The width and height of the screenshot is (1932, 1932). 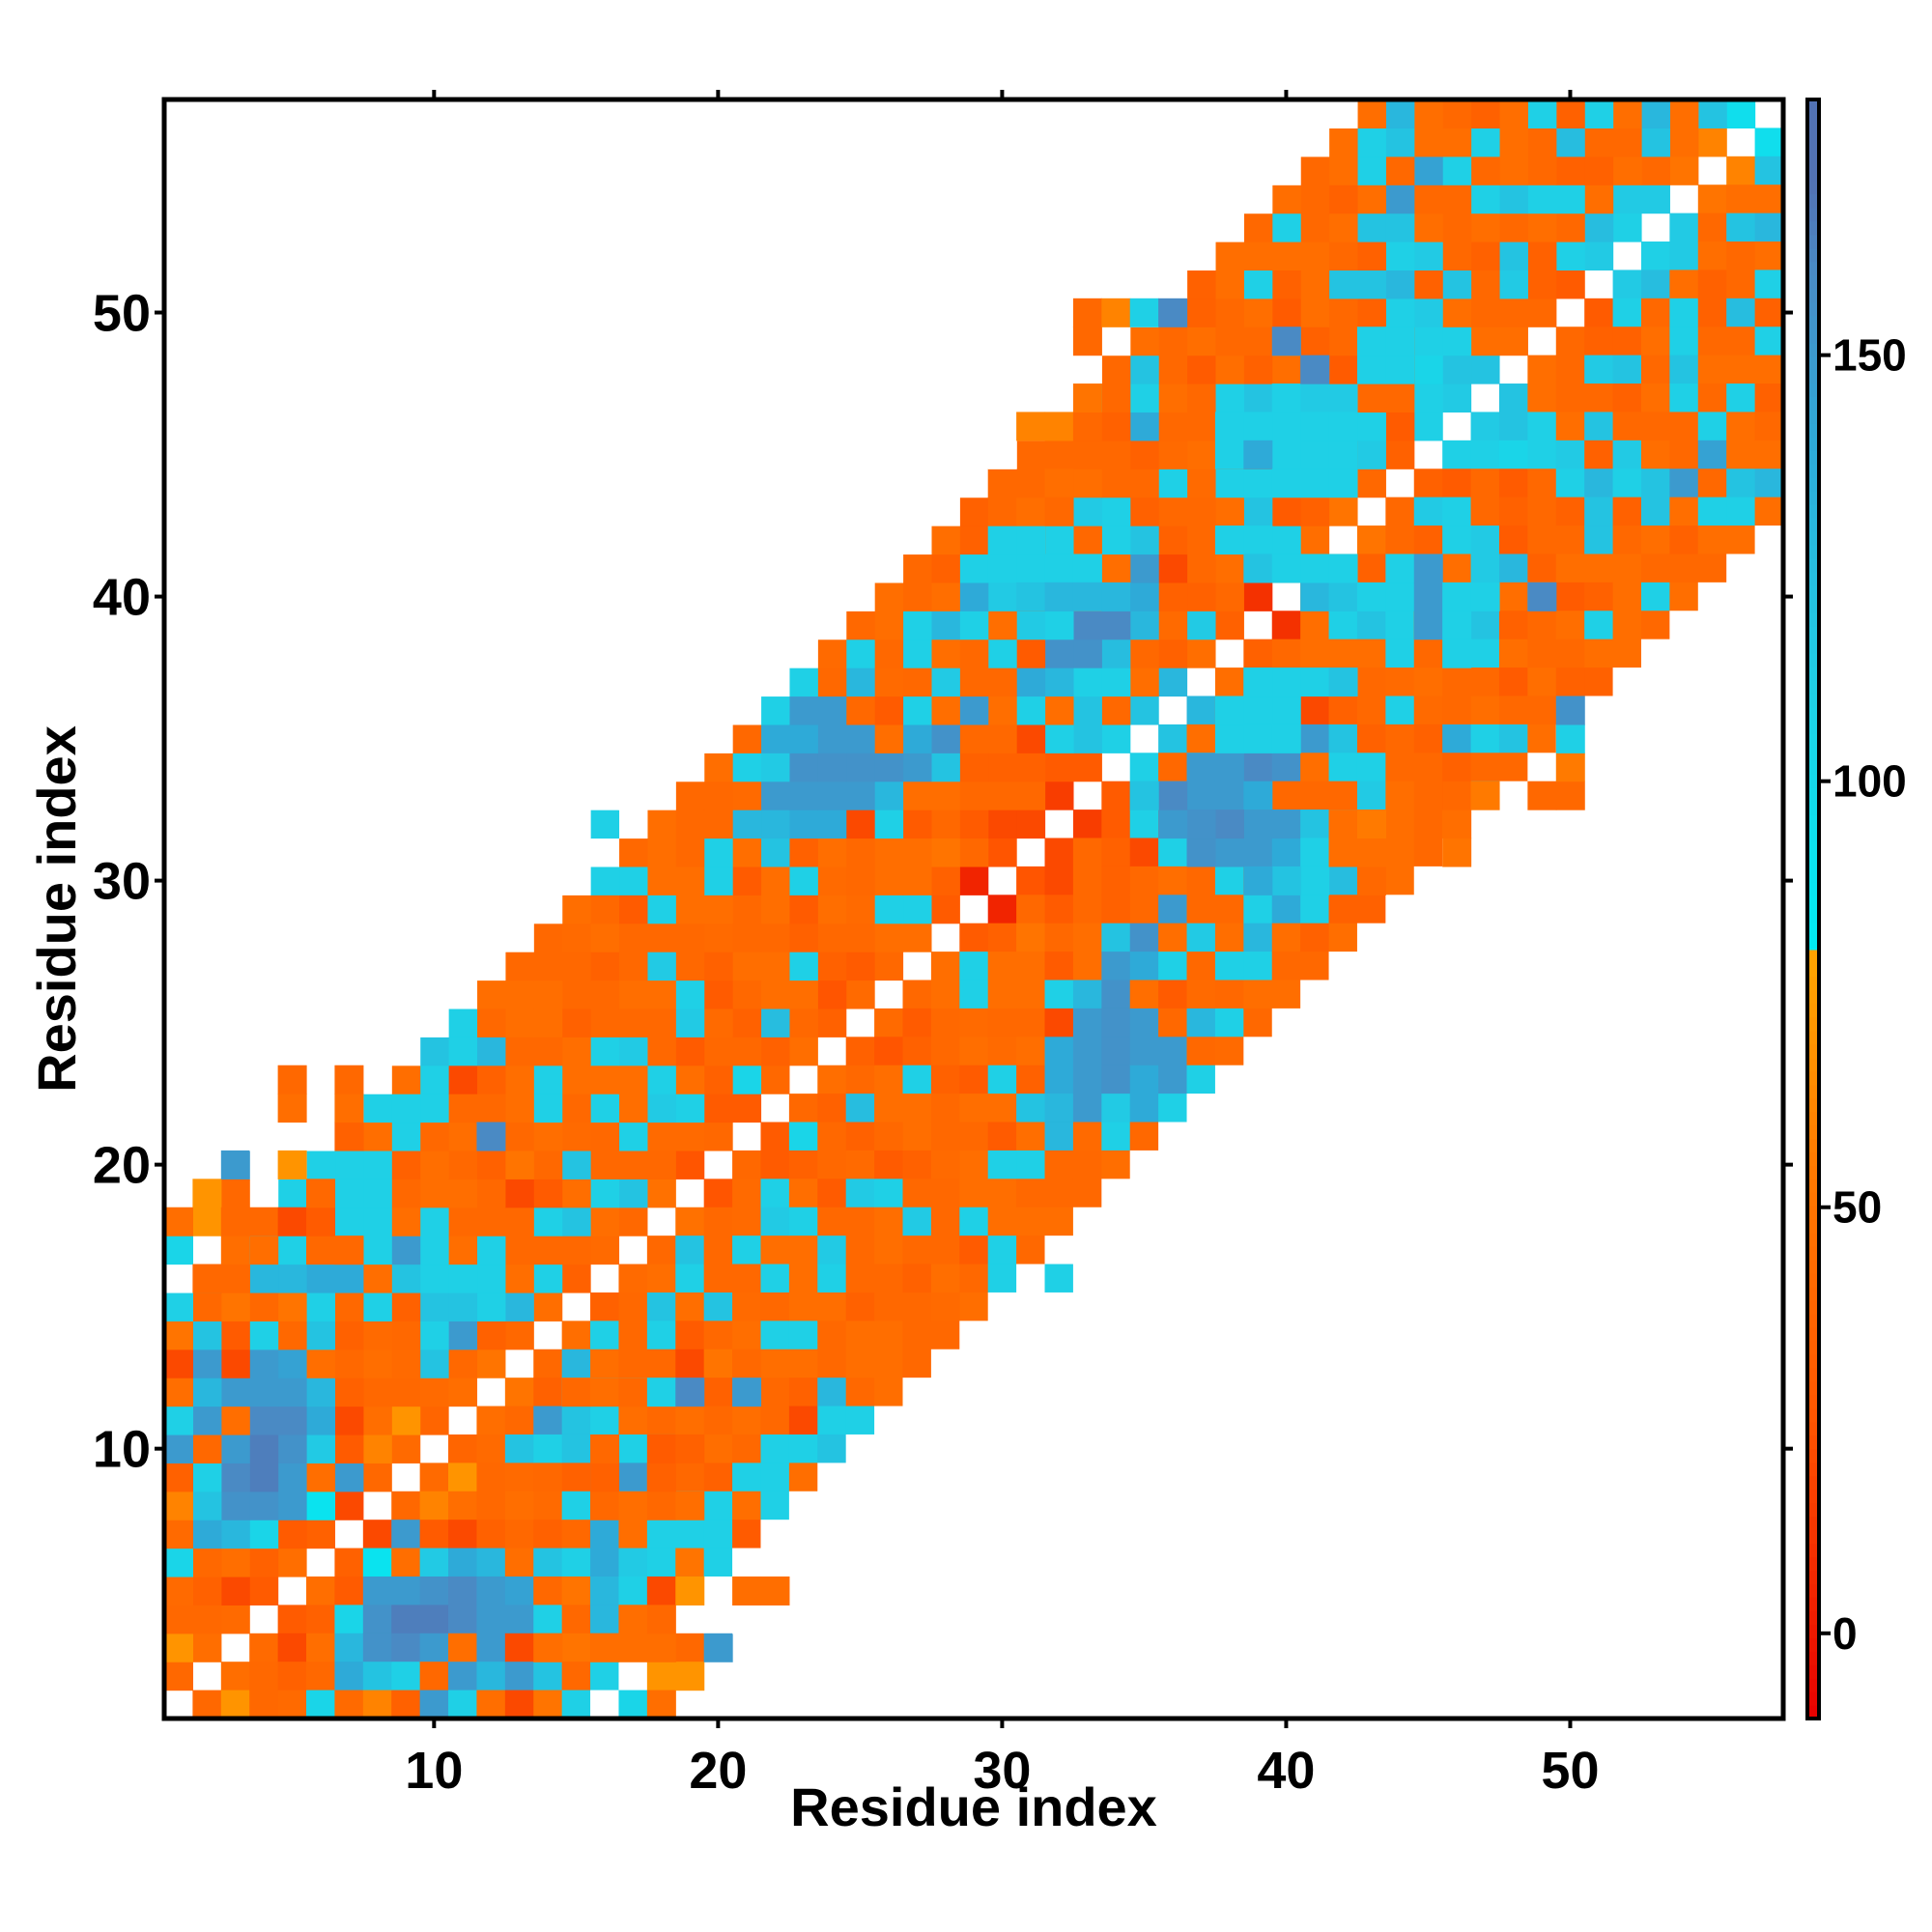 I want to click on x-tick-label: 20, so click(x=718, y=1771).